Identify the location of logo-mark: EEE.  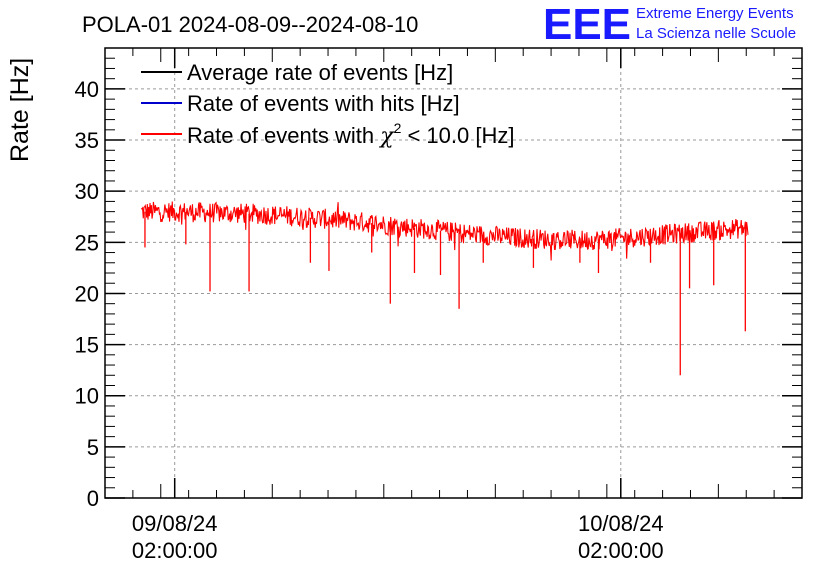
(587, 24).